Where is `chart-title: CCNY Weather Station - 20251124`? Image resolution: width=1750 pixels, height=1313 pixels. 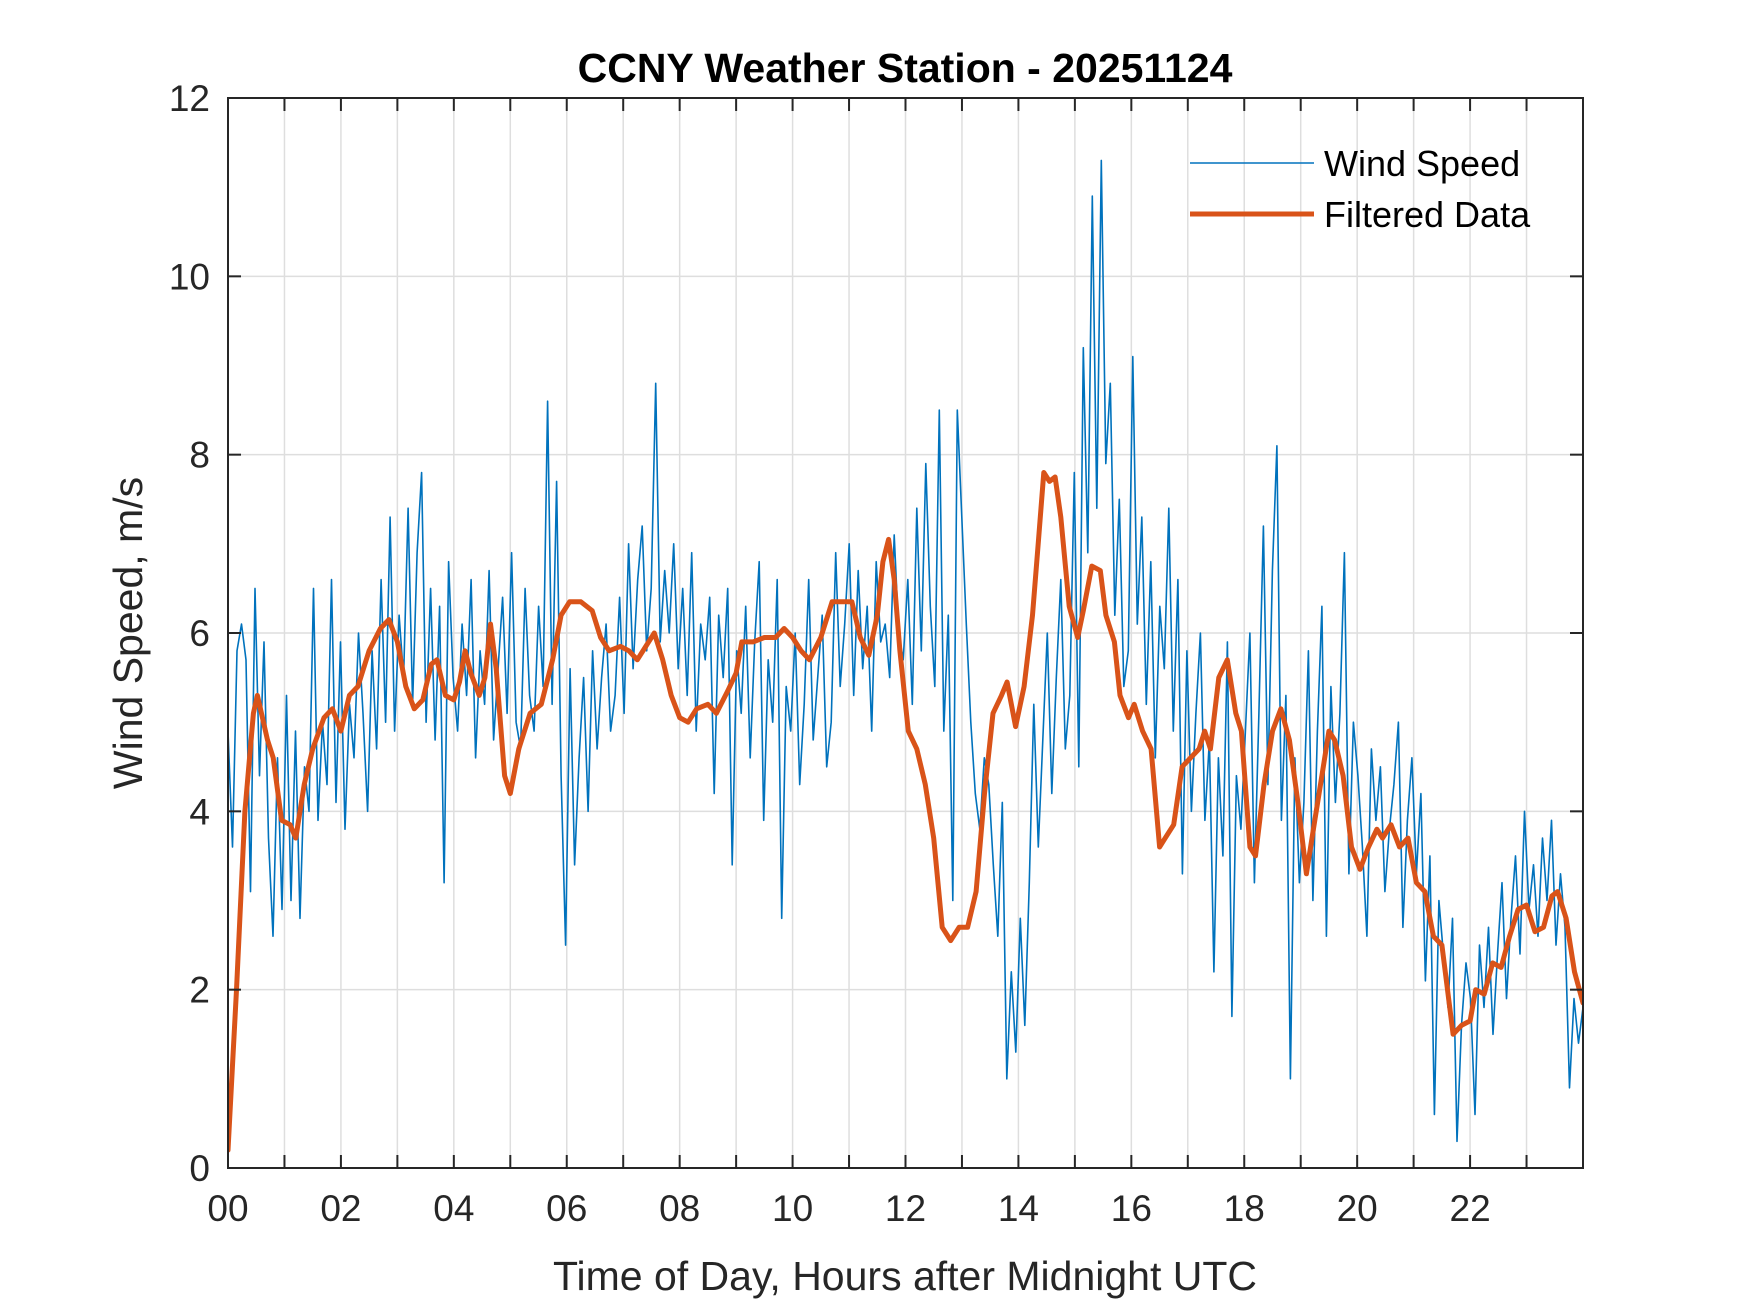
chart-title: CCNY Weather Station - 20251124 is located at coordinates (905, 68).